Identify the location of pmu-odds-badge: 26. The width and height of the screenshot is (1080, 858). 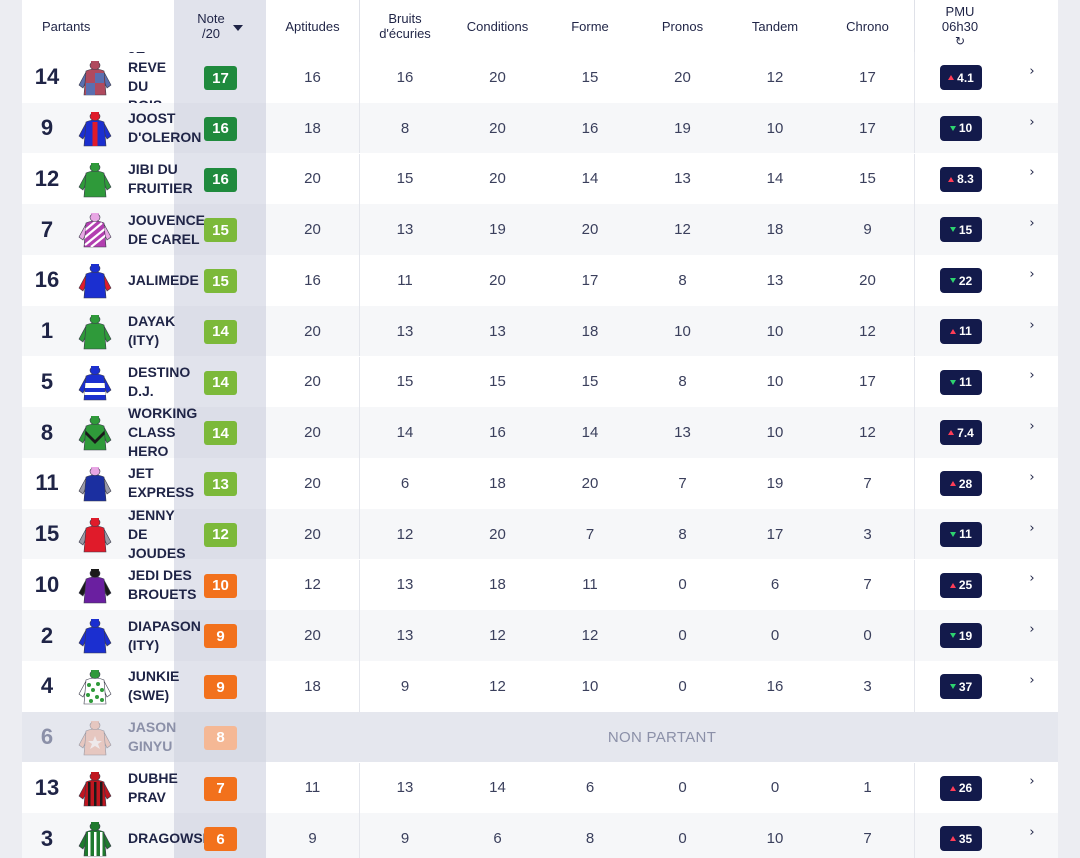
(961, 788).